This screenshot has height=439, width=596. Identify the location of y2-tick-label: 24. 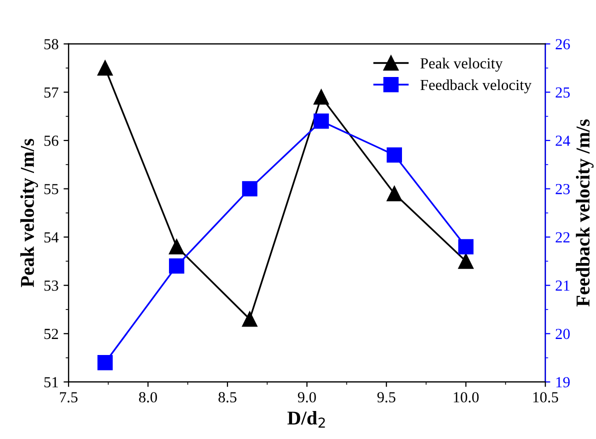
(563, 141).